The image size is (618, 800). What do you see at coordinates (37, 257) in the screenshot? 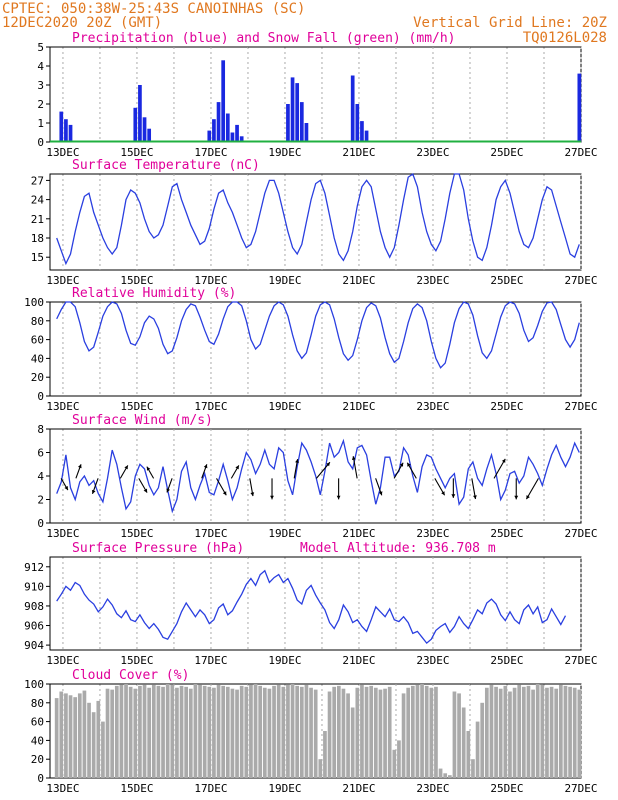
I see `temp-ytick-label: 15` at bounding box center [37, 257].